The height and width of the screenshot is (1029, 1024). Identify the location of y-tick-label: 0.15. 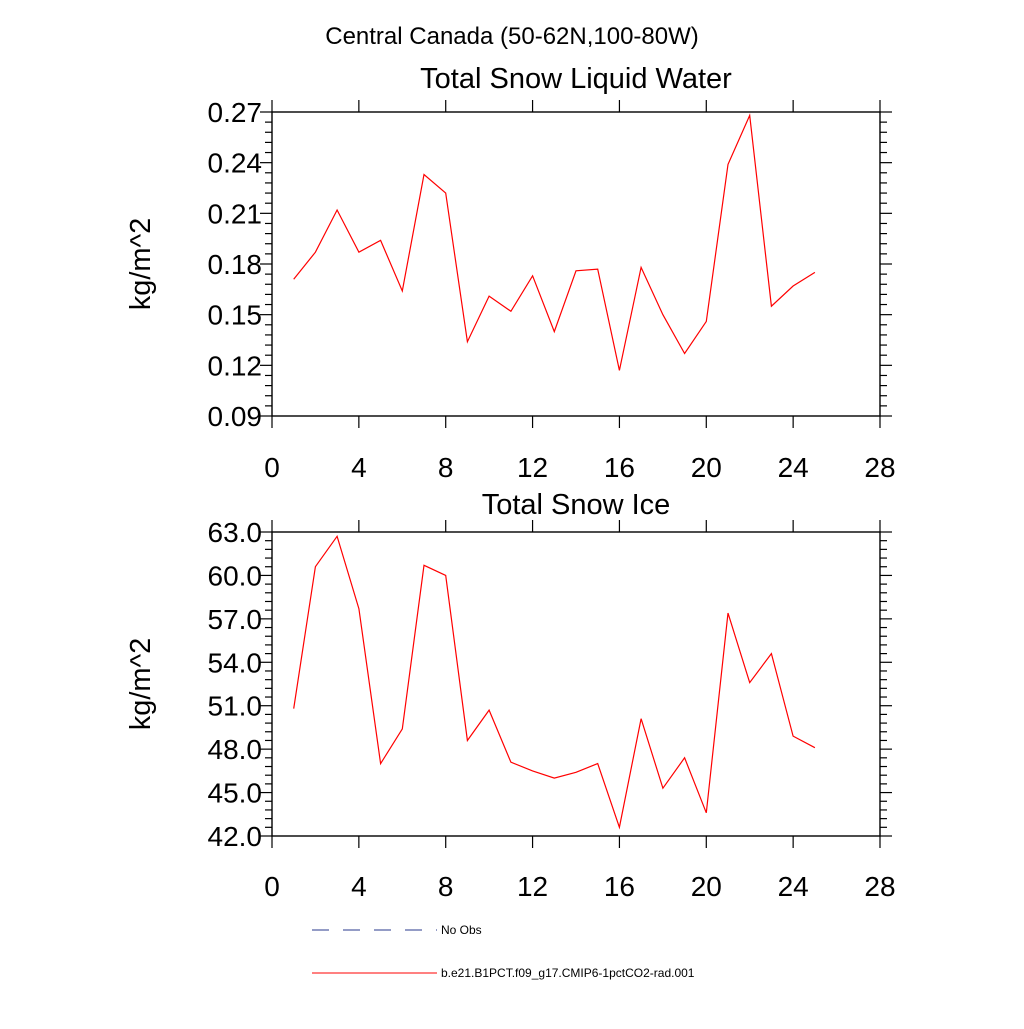
(235, 315).